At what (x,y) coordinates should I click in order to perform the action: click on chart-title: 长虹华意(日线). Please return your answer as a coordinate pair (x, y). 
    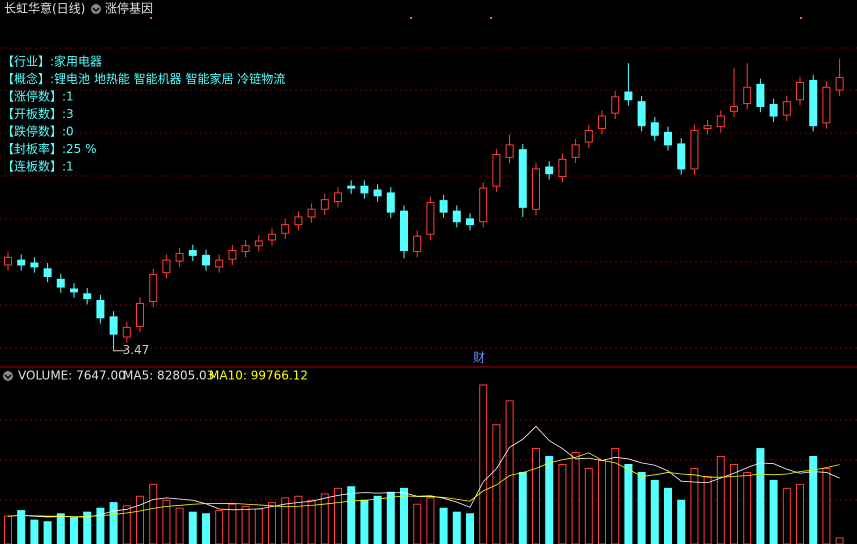
    Looking at the image, I should click on (44, 8).